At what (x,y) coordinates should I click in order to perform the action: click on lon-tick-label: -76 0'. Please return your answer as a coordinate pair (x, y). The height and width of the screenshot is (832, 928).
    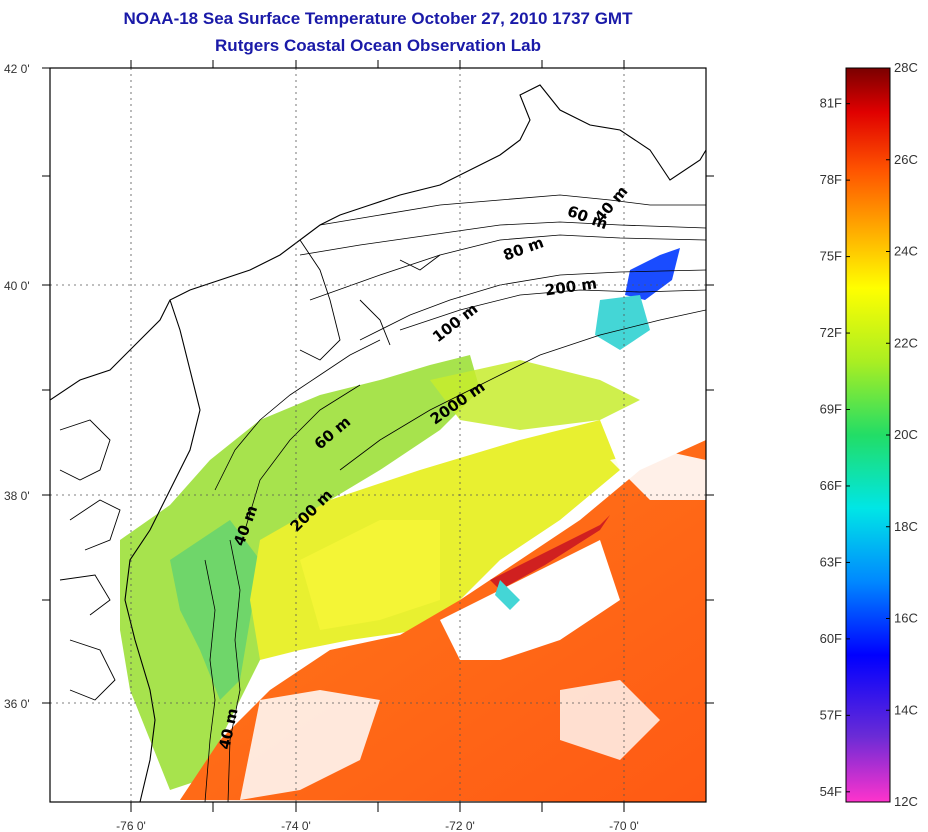
    Looking at the image, I should click on (131, 825).